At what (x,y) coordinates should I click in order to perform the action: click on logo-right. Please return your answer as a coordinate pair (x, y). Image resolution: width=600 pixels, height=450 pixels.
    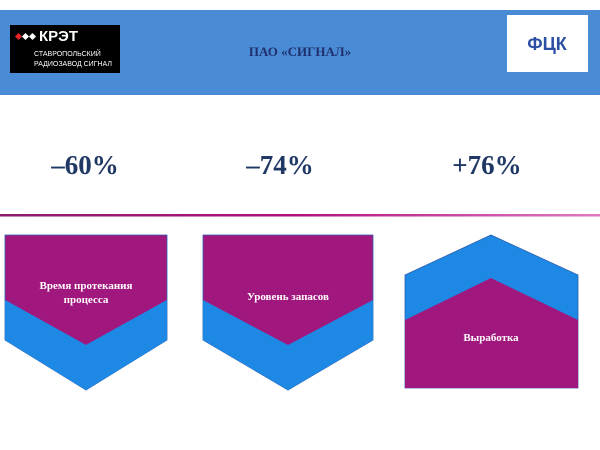
    Looking at the image, I should click on (547, 43).